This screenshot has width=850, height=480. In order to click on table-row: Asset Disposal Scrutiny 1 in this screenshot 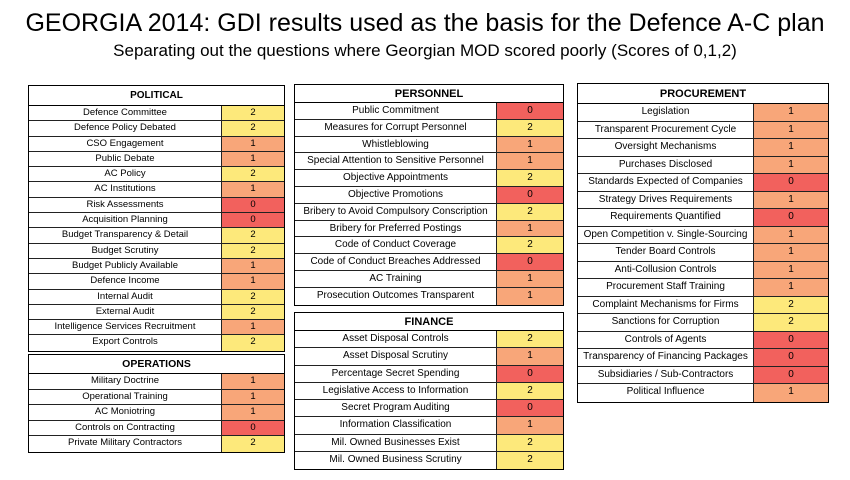, I will do `click(429, 357)`.